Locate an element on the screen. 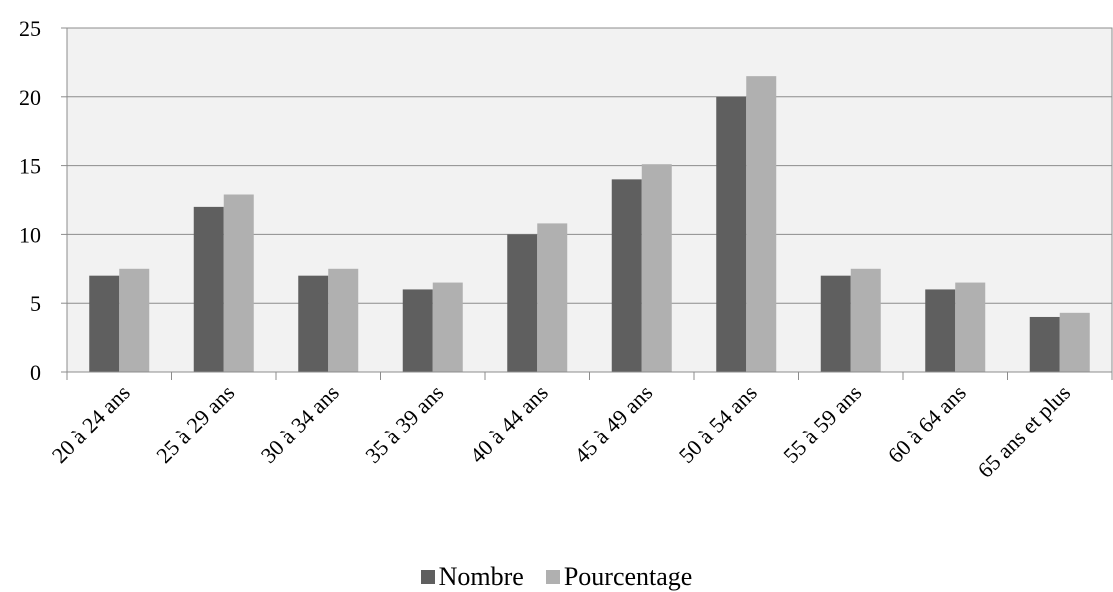 This screenshot has height=592, width=1113. legend-item-pourcentage: Pourcentage is located at coordinates (619, 576).